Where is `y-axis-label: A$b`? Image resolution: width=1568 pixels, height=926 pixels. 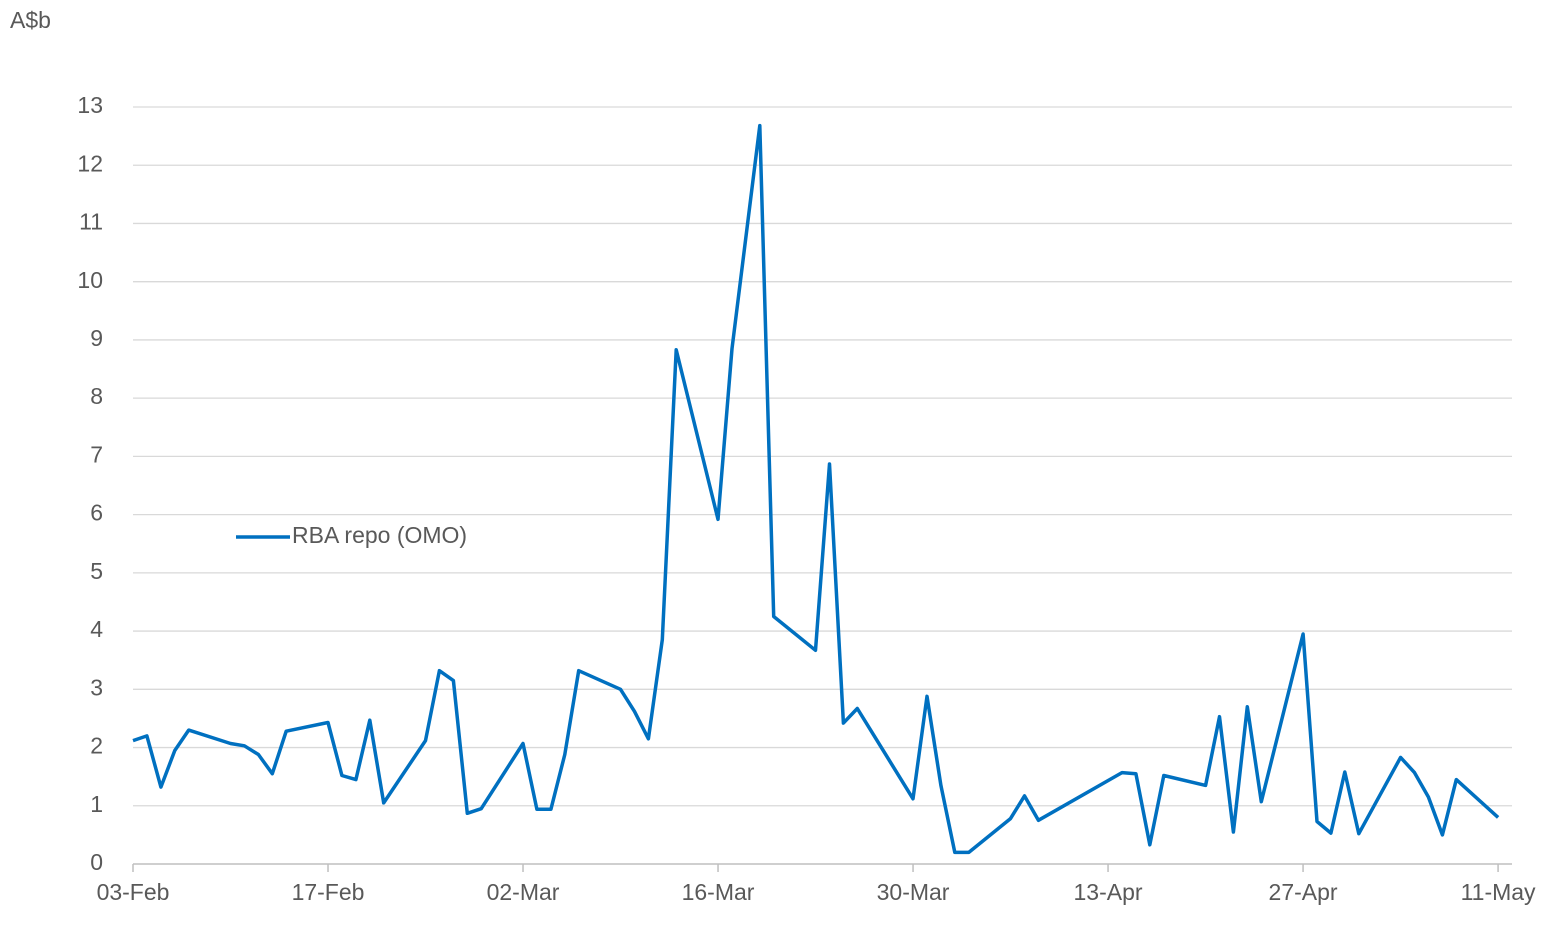 y-axis-label: A$b is located at coordinates (30, 20).